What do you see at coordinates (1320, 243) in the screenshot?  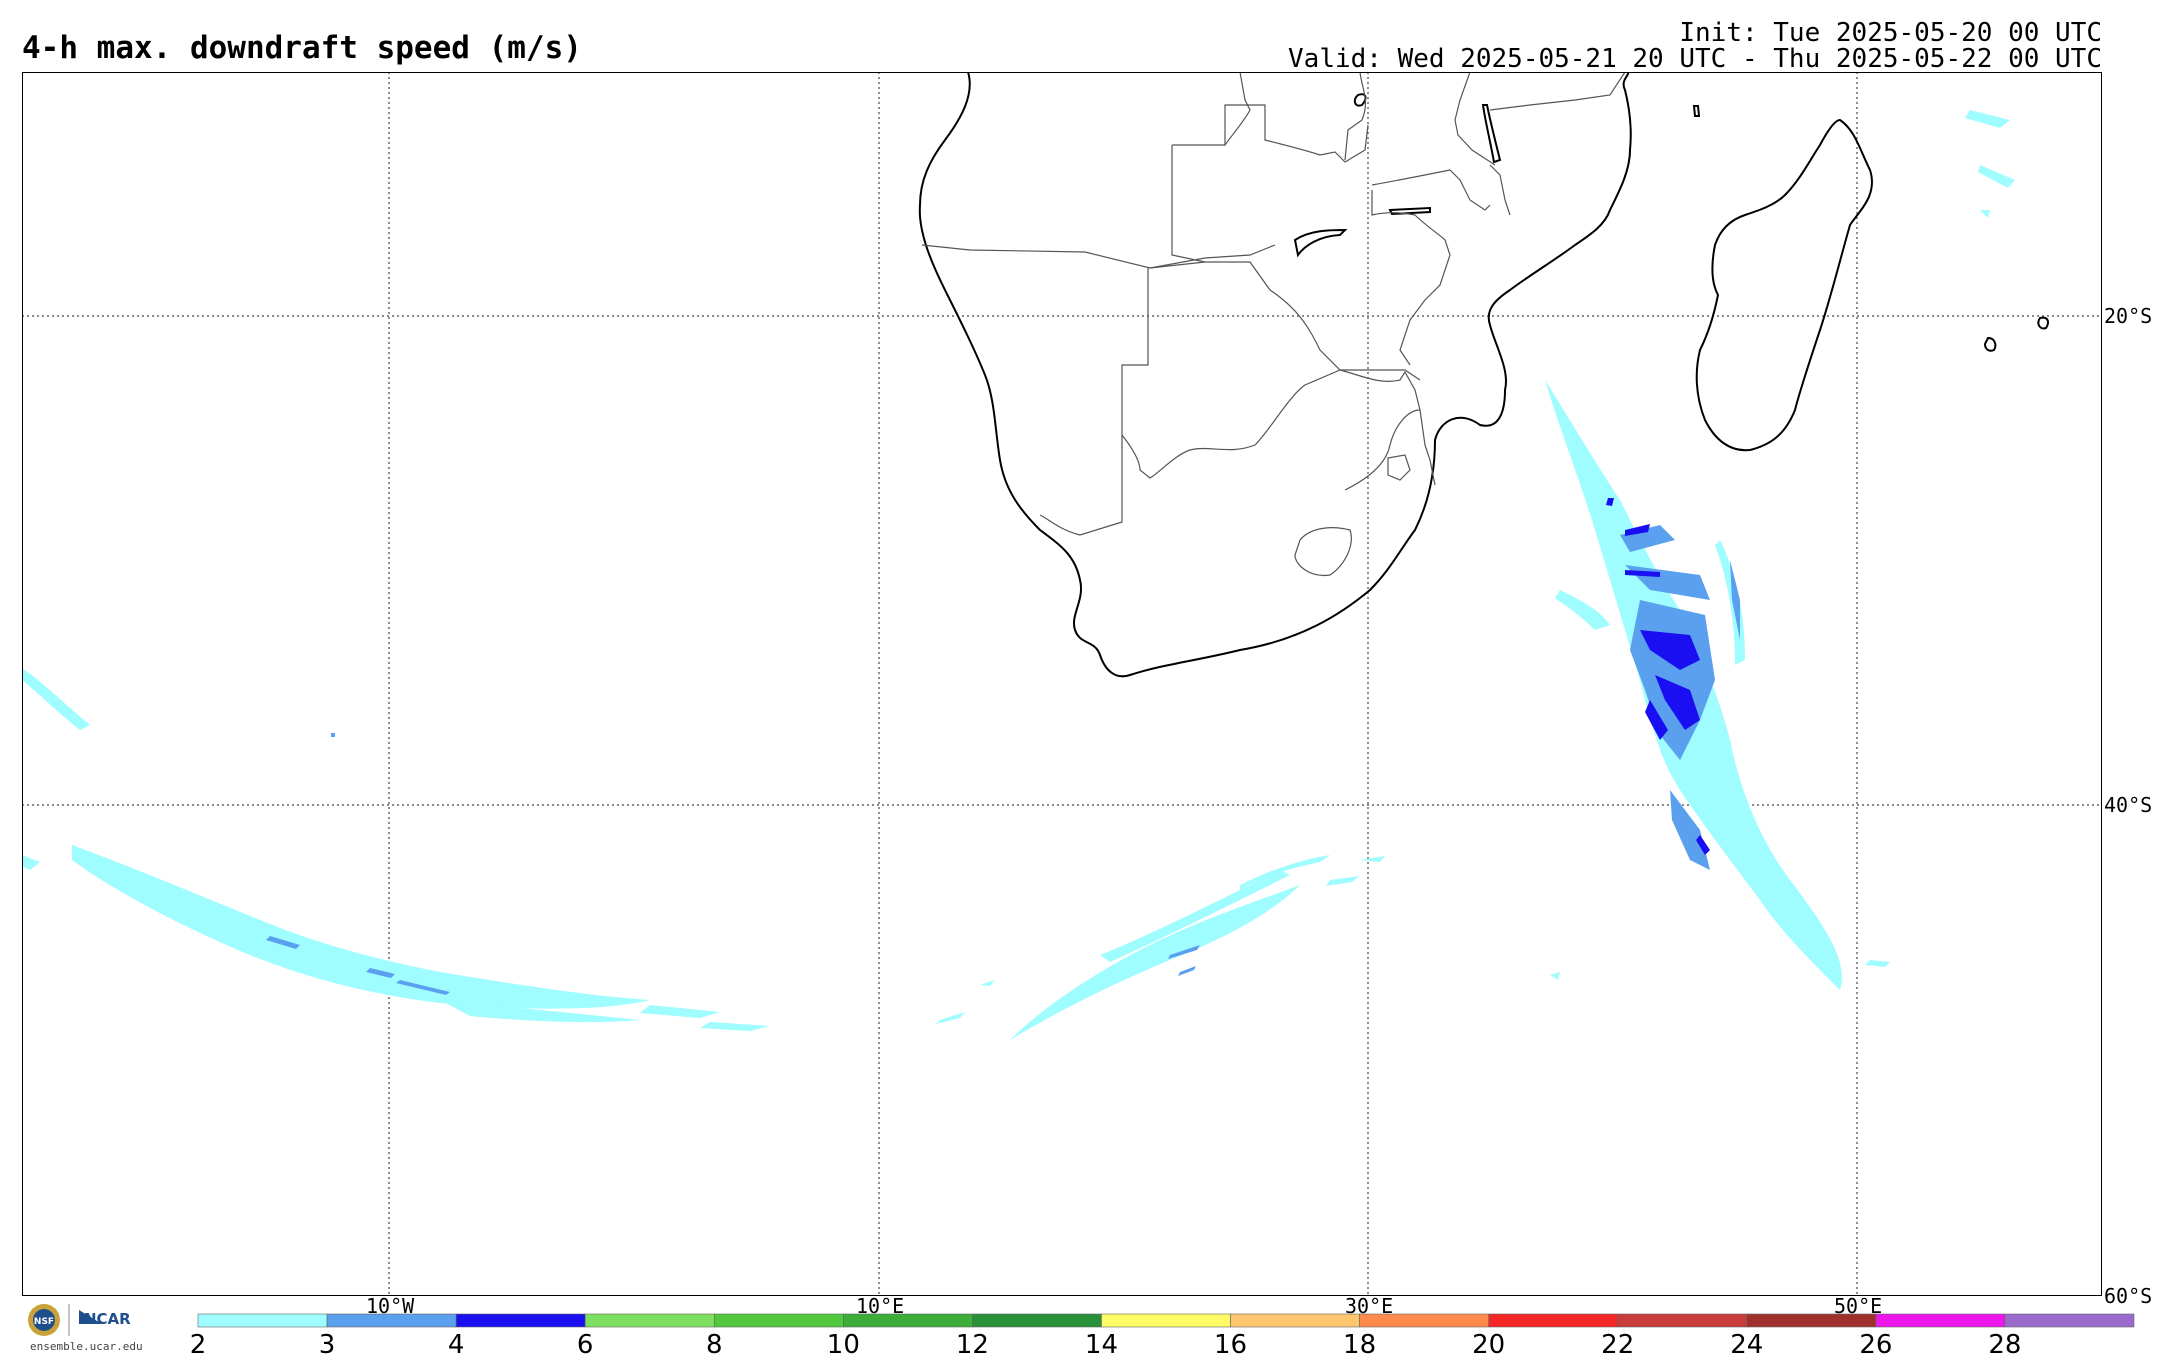 I see `lake-kariba` at bounding box center [1320, 243].